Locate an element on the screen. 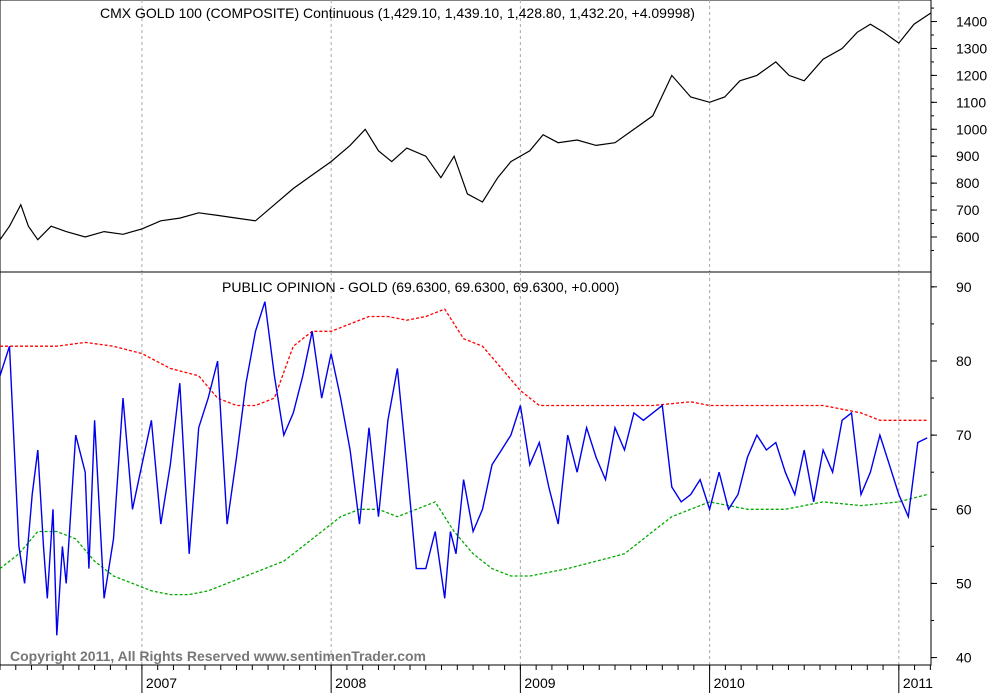 The width and height of the screenshot is (1000, 693). y-tick-label: 1400 is located at coordinates (971, 22).